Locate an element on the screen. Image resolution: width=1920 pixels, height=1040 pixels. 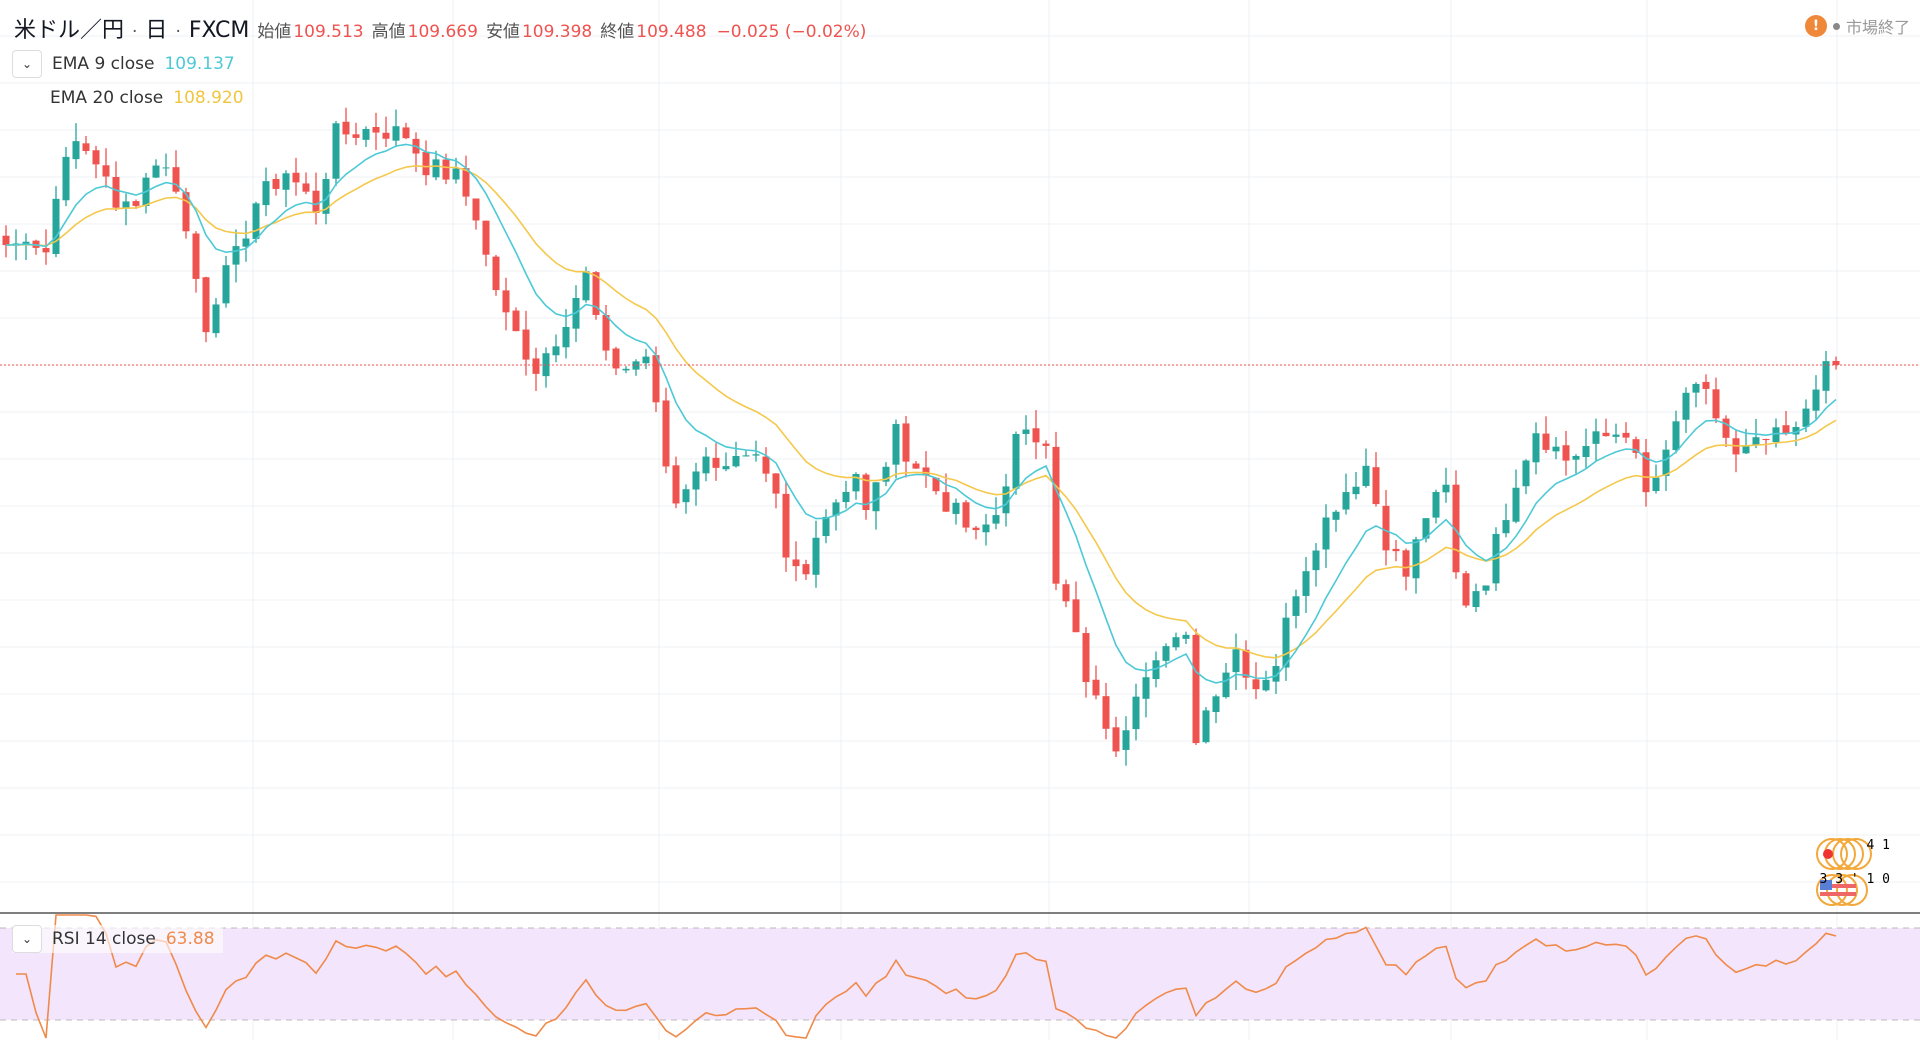
symbol-name: 米ドル／円 is located at coordinates (69, 30).